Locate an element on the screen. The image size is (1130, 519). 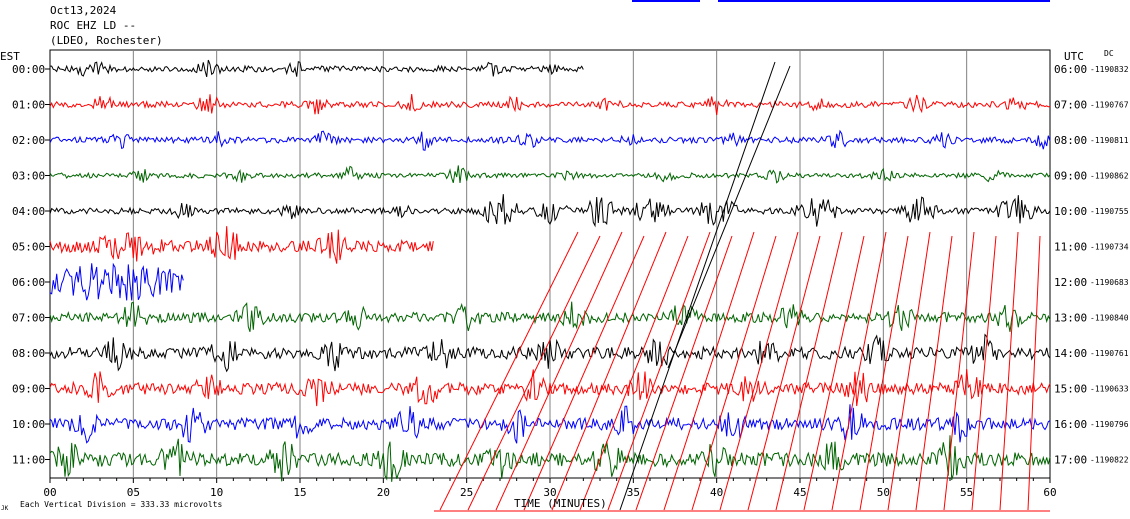
est-hour-label: 11:00 is located at coordinates (28, 460).